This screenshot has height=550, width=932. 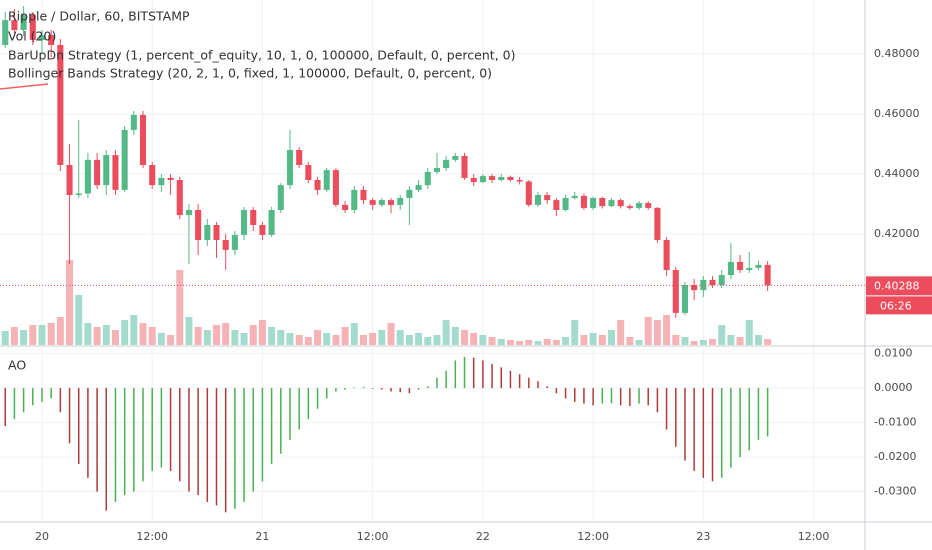 I want to click on ao-title: AO, so click(x=17, y=365).